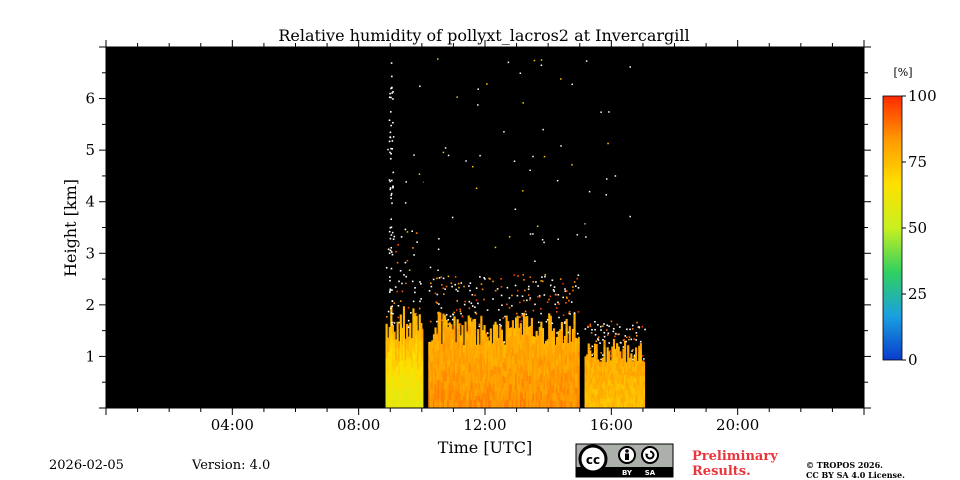  What do you see at coordinates (485, 447) in the screenshot?
I see `x-axis-label: Time [UTC]` at bounding box center [485, 447].